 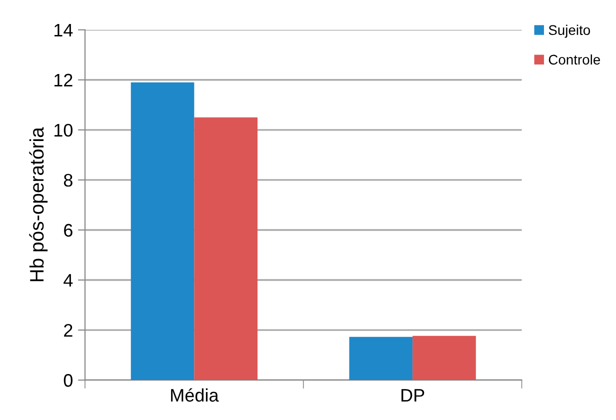 I want to click on y-tick-label: 10, so click(x=63, y=130).